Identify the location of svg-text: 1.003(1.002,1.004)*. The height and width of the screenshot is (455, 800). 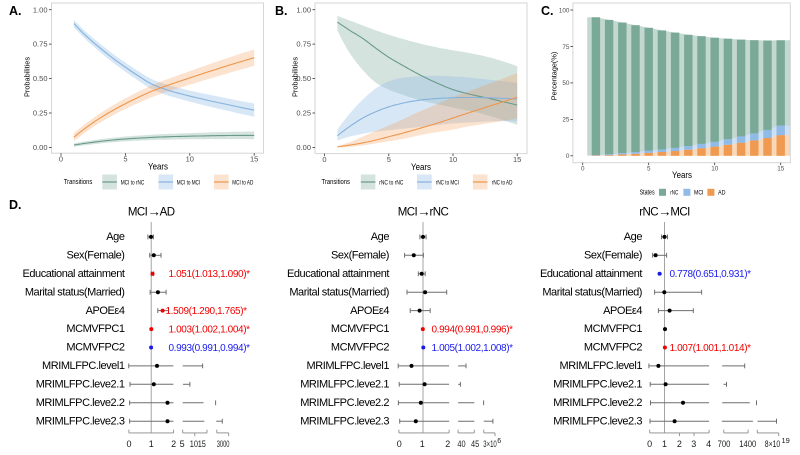
(210, 329).